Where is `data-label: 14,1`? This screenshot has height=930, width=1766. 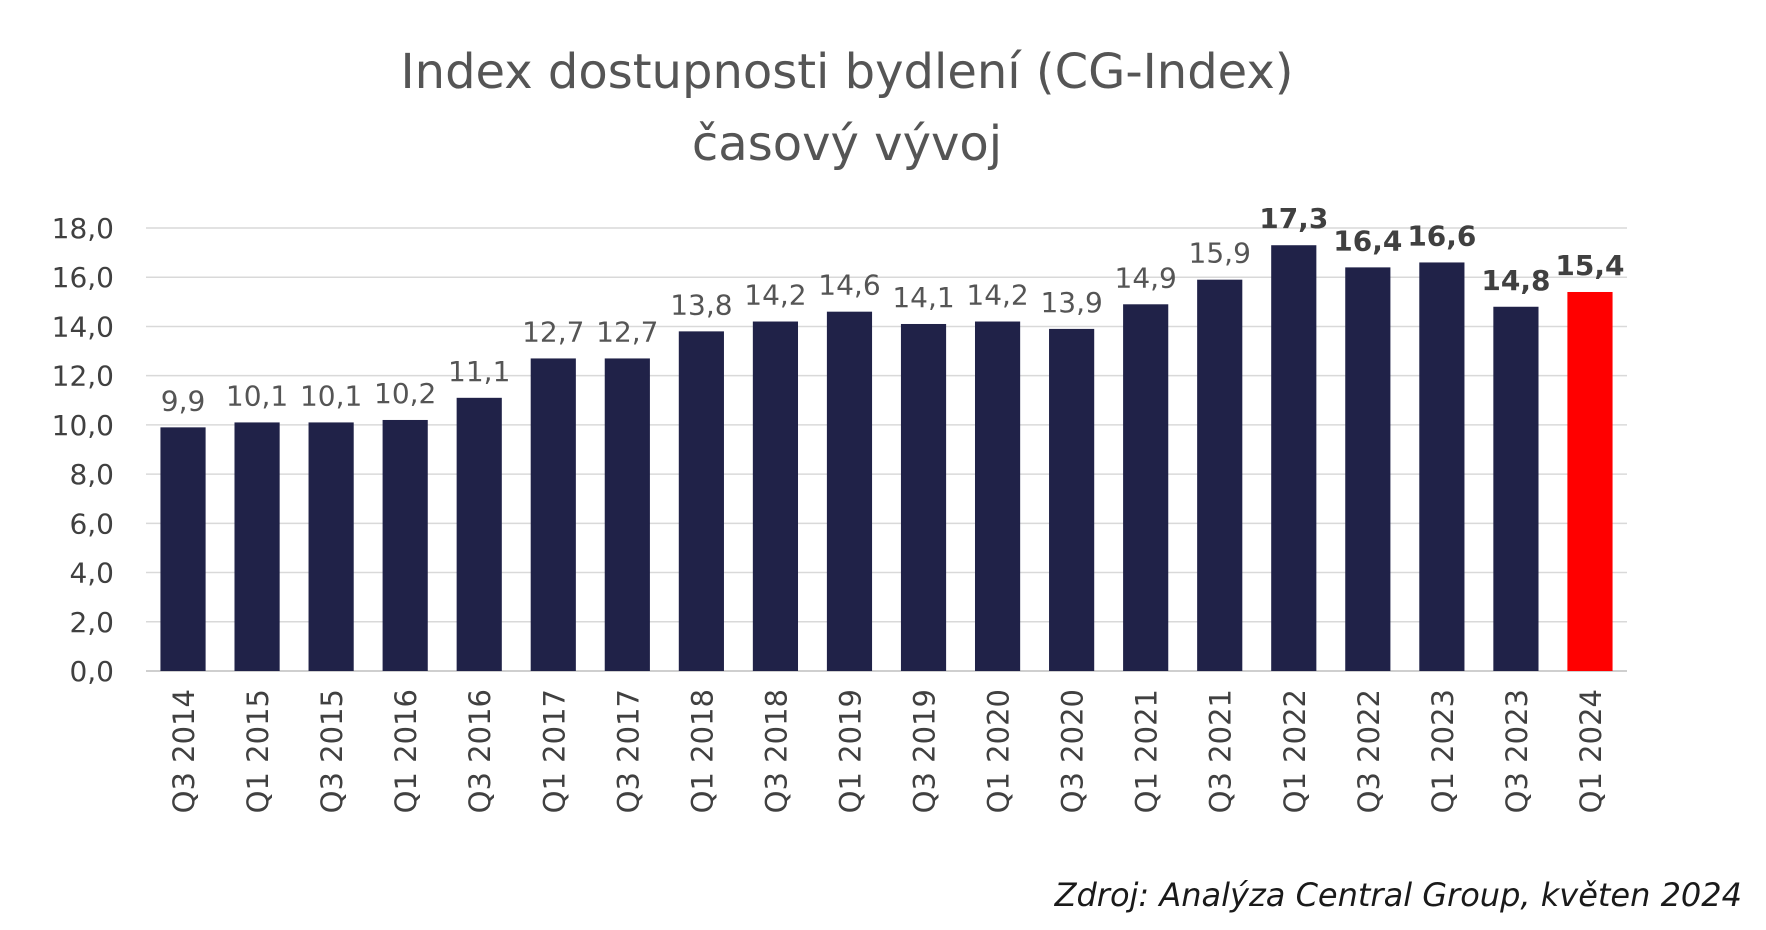
data-label: 14,1 is located at coordinates (923, 297).